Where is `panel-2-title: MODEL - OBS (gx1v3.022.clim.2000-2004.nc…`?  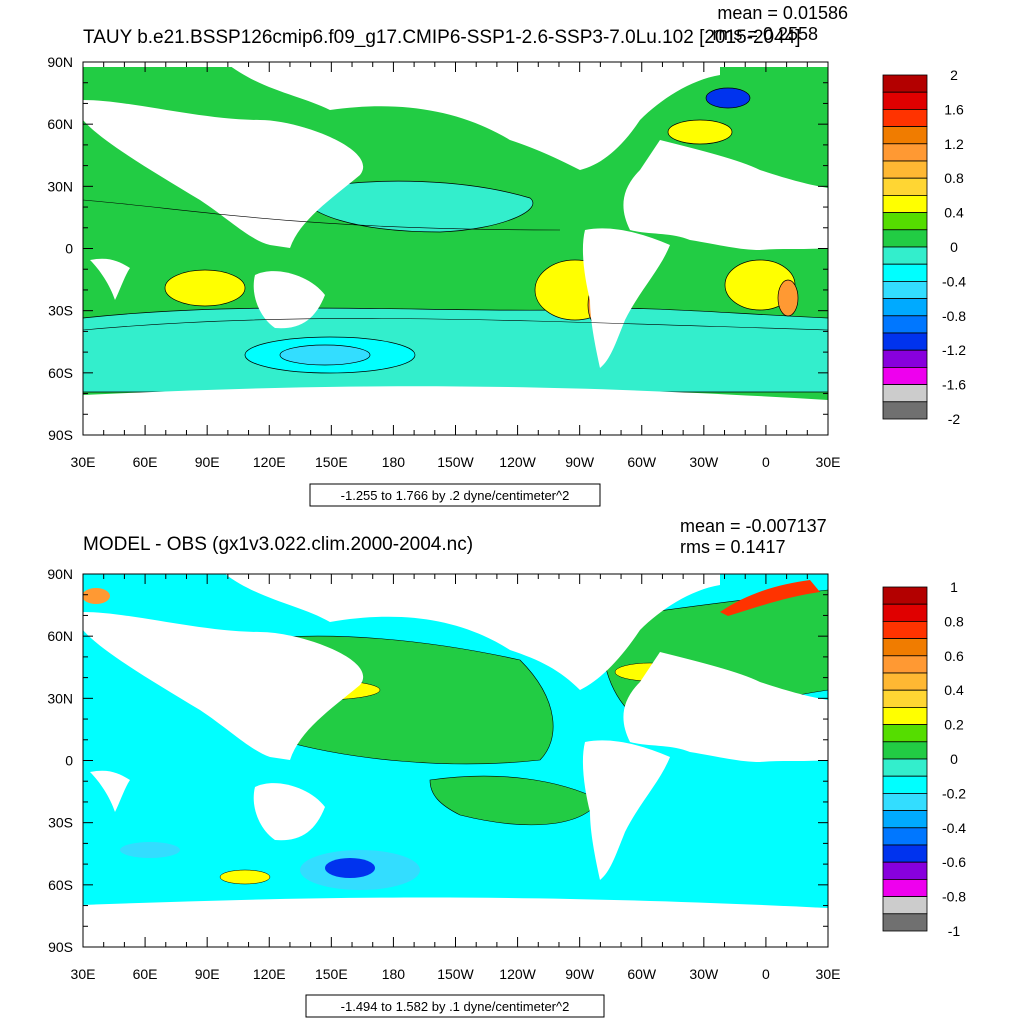 panel-2-title: MODEL - OBS (gx1v3.022.clim.2000-2004.nc… is located at coordinates (278, 544).